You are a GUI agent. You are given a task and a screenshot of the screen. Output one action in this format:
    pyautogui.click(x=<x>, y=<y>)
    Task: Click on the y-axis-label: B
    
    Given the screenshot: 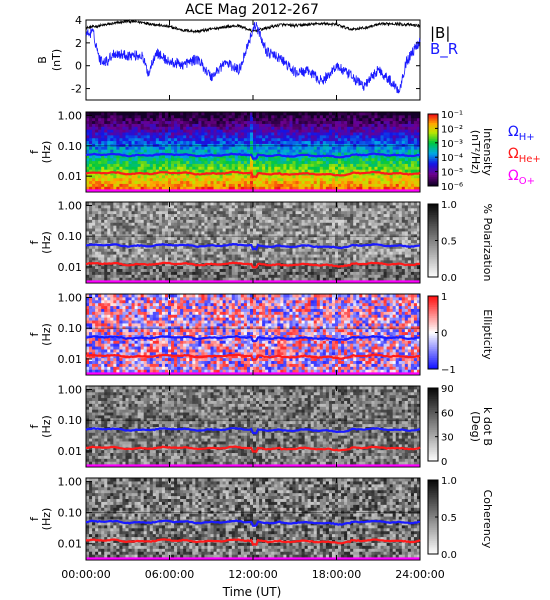 What is the action you would take?
    pyautogui.click(x=42, y=60)
    